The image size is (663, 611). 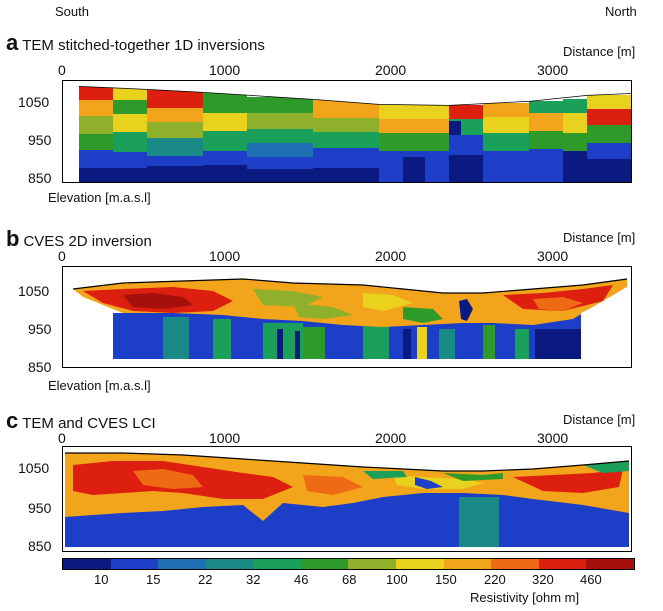 What do you see at coordinates (253, 579) in the screenshot?
I see `colorbar-tick-32: 32` at bounding box center [253, 579].